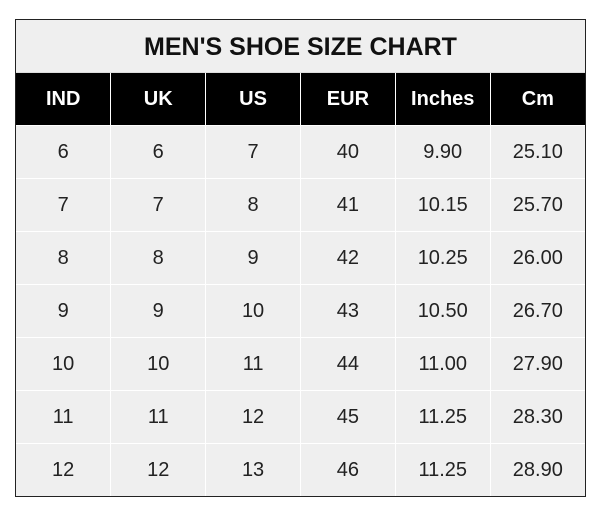 Image resolution: width=605 pixels, height=521 pixels. Describe the element at coordinates (537, 364) in the screenshot. I see `table-cell: 27.90` at that location.